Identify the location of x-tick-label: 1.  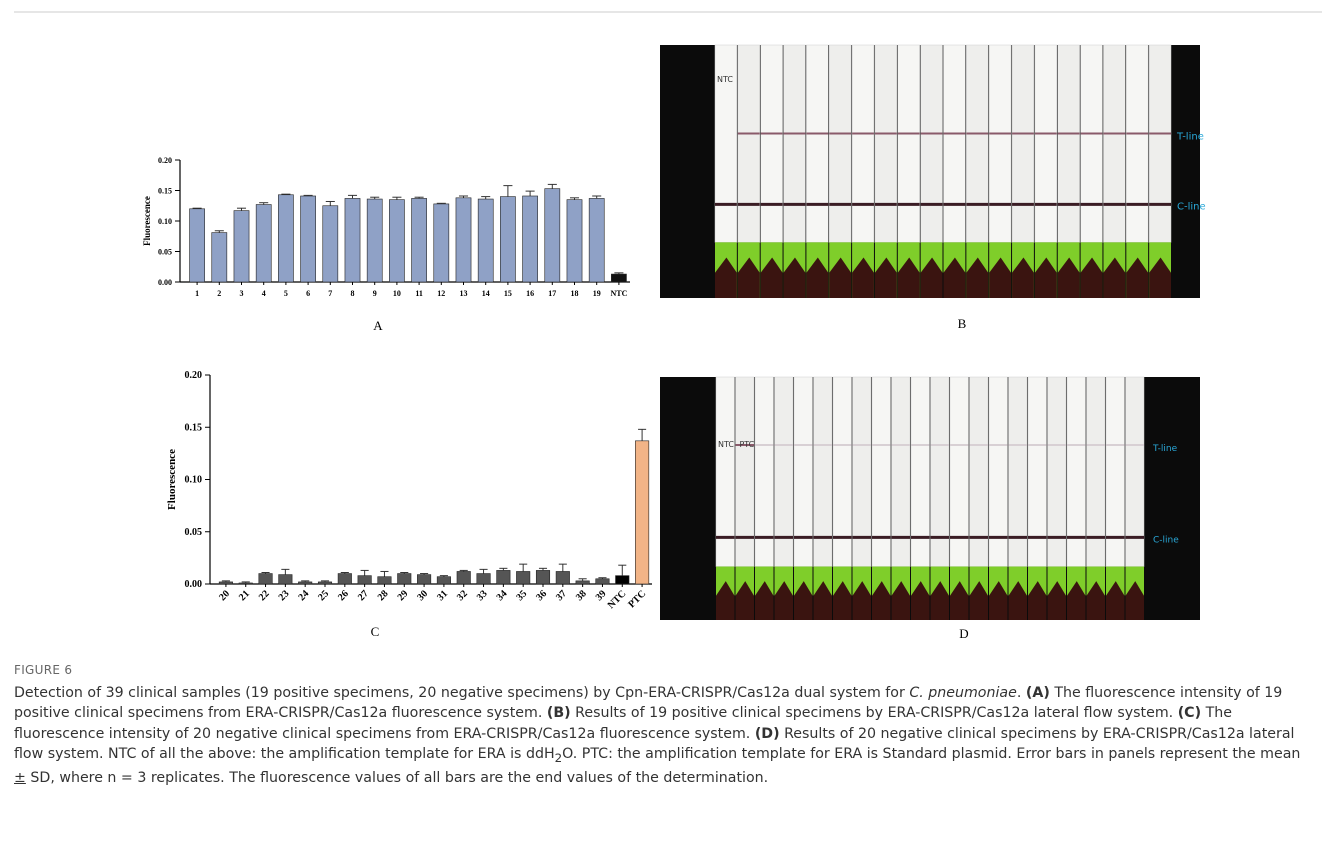
(197, 293).